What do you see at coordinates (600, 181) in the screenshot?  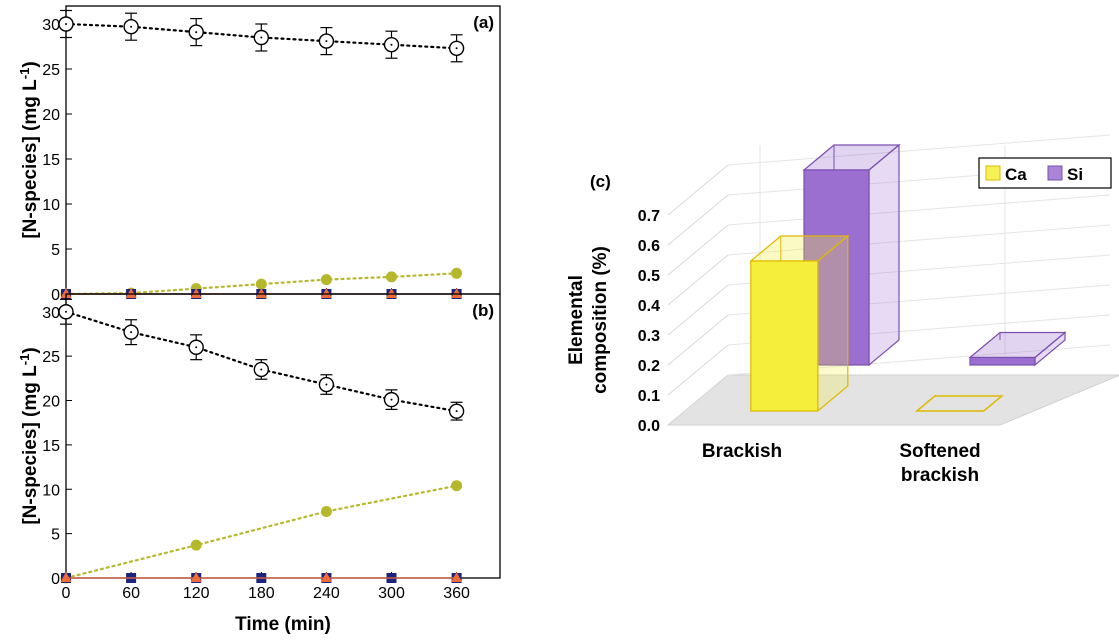 I see `panel-label-c: (c)` at bounding box center [600, 181].